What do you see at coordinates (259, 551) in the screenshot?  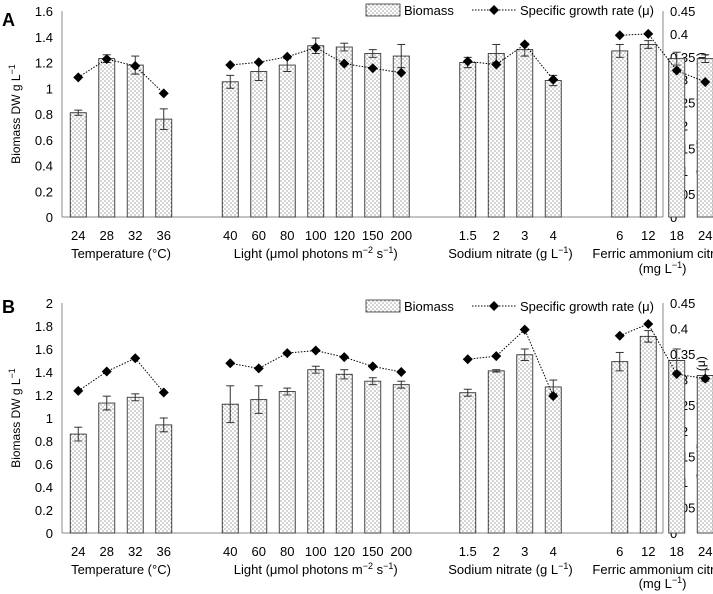 I see `x-tick-label: 60` at bounding box center [259, 551].